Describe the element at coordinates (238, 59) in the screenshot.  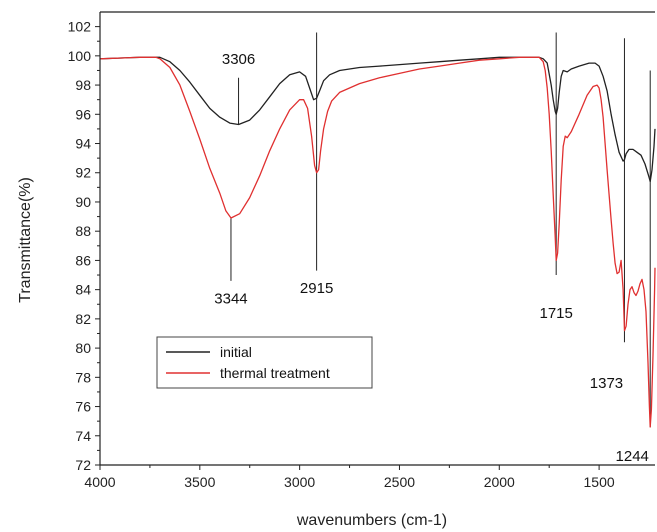
I see `peak-label: 3306` at that location.